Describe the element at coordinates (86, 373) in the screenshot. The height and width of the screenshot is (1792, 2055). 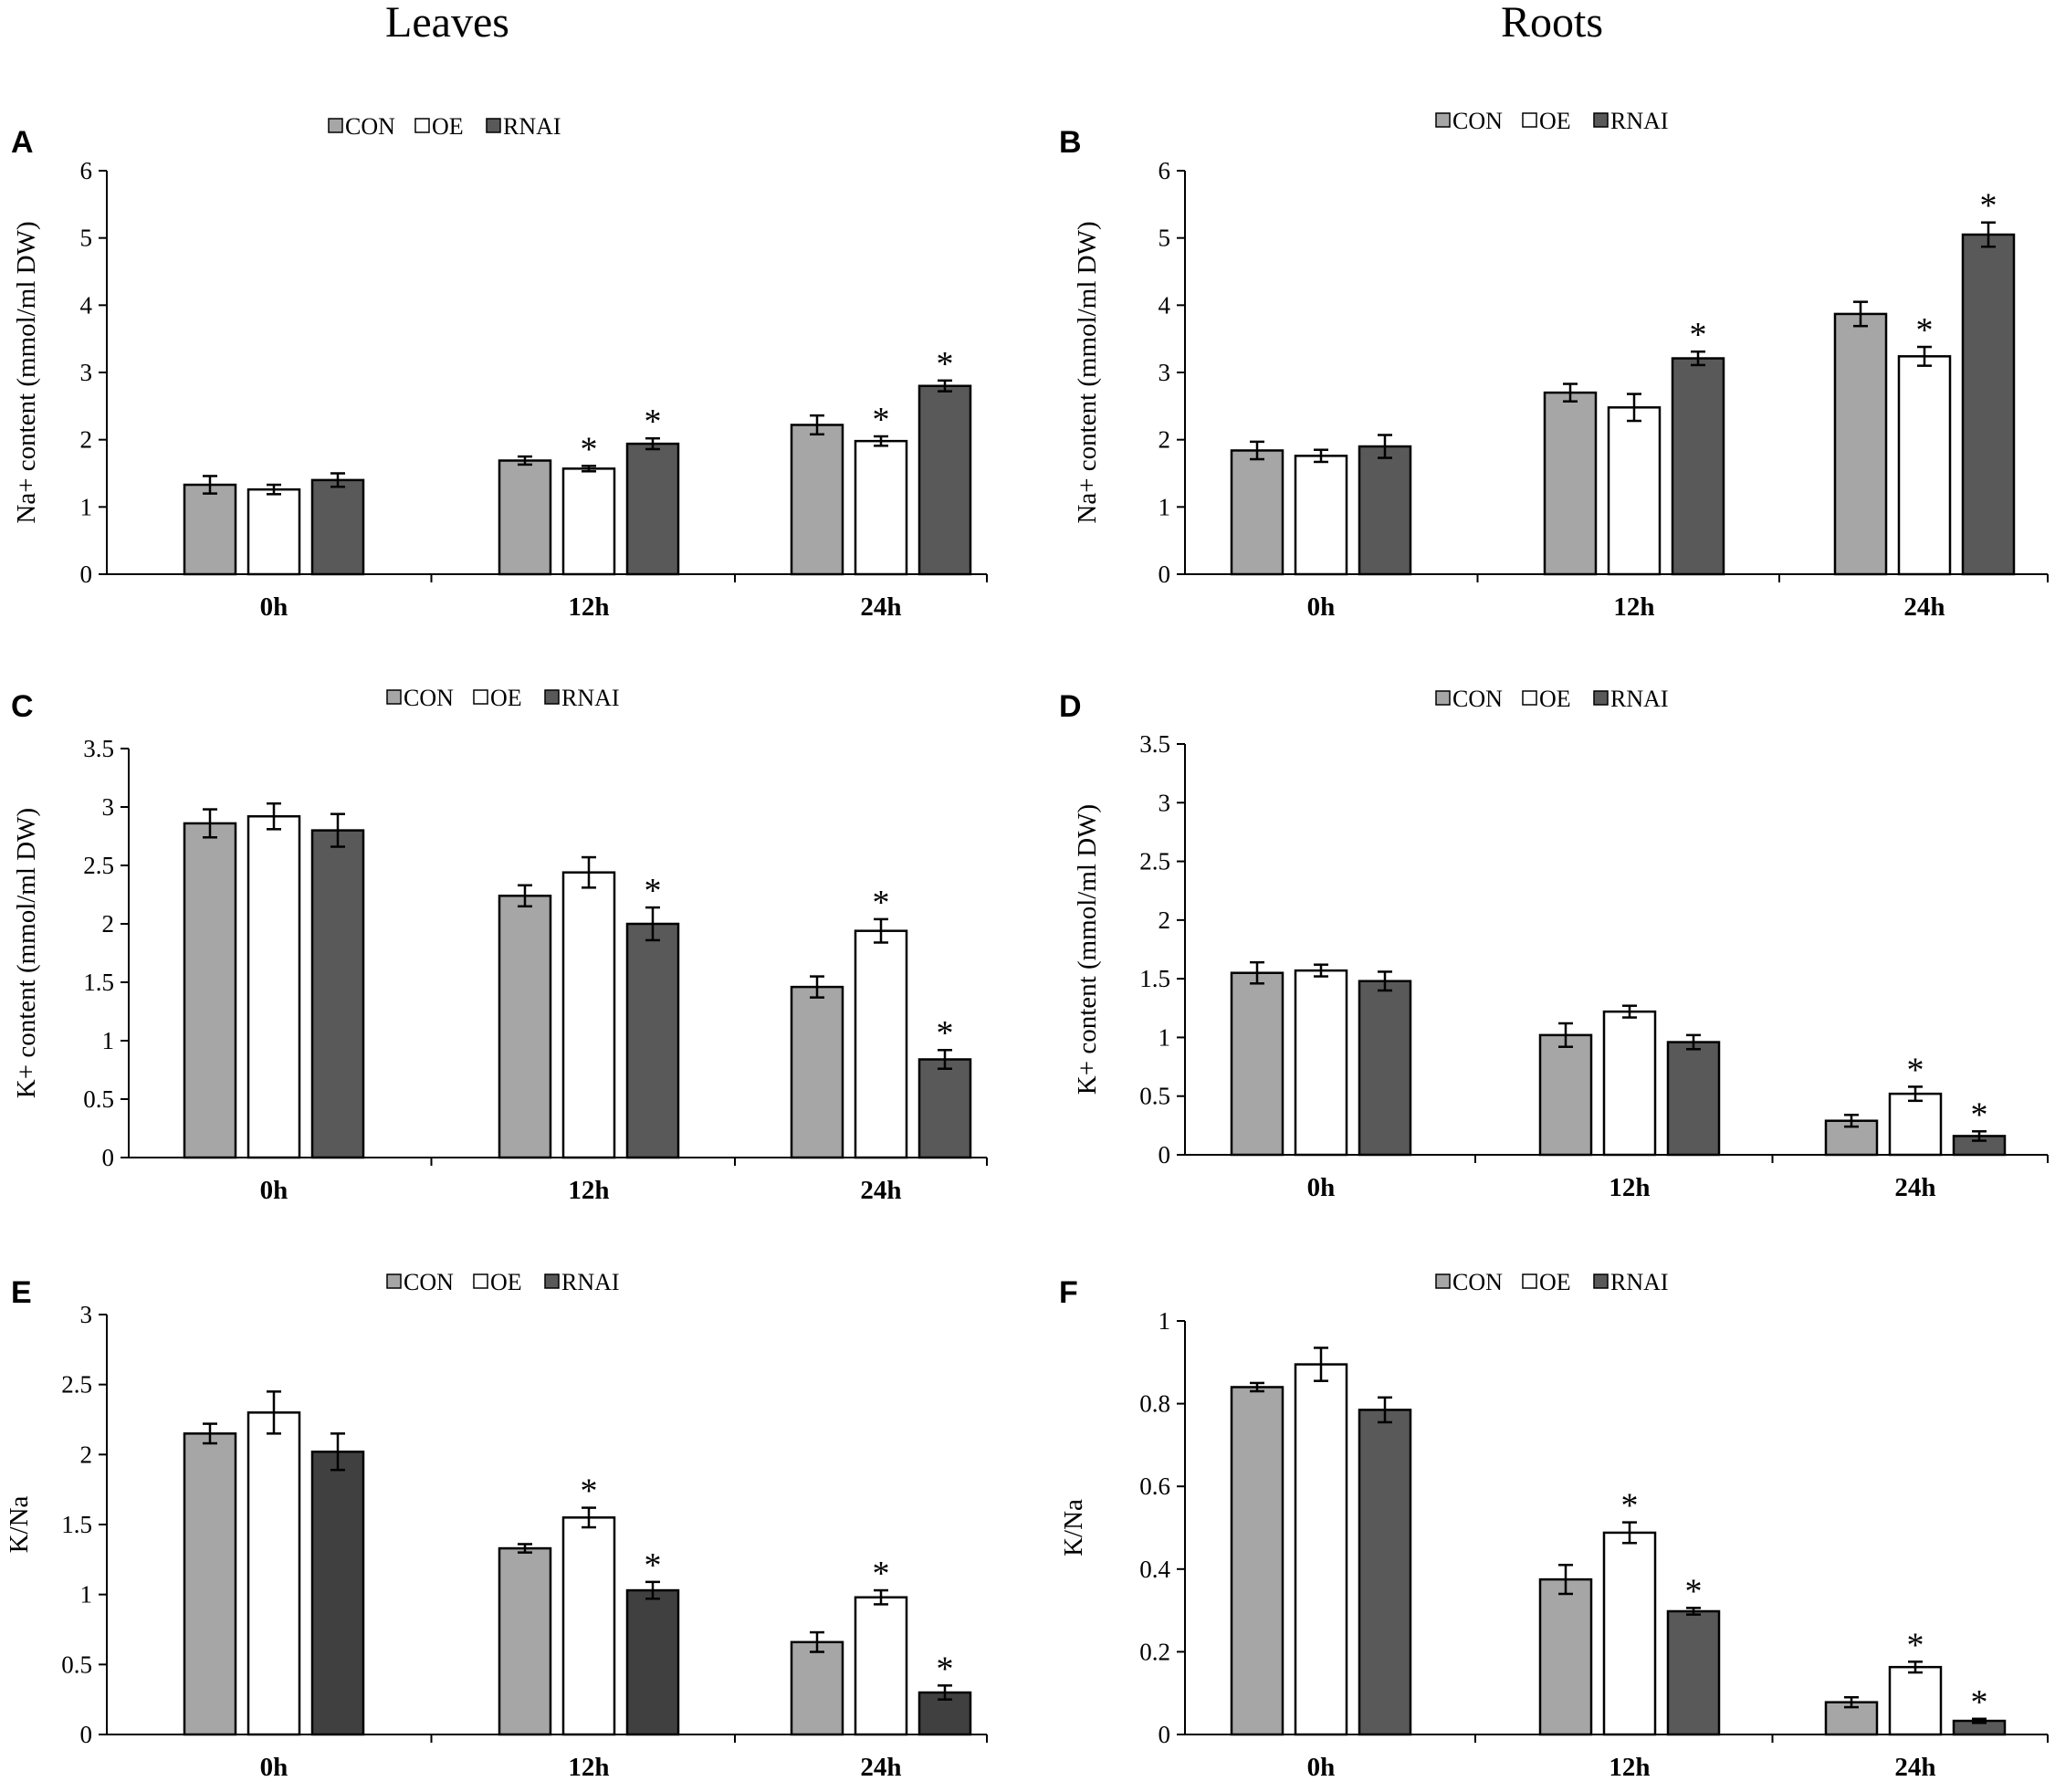
I see `y-tick-label: 3` at that location.